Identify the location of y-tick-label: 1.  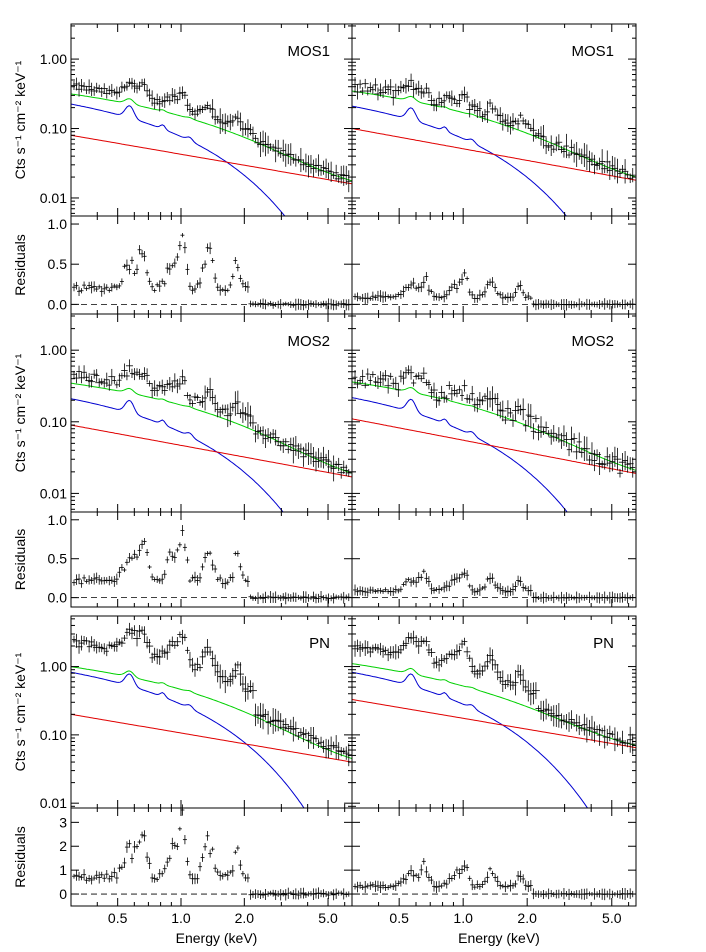
(63, 870).